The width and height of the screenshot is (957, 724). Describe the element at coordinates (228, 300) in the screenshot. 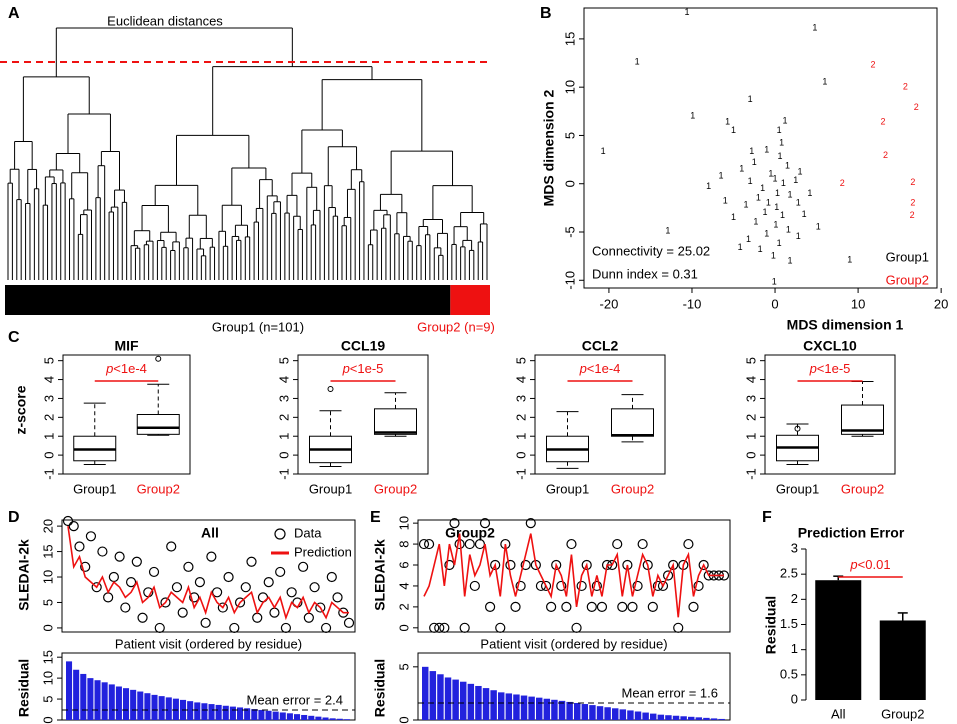

I see `group-bar` at that location.